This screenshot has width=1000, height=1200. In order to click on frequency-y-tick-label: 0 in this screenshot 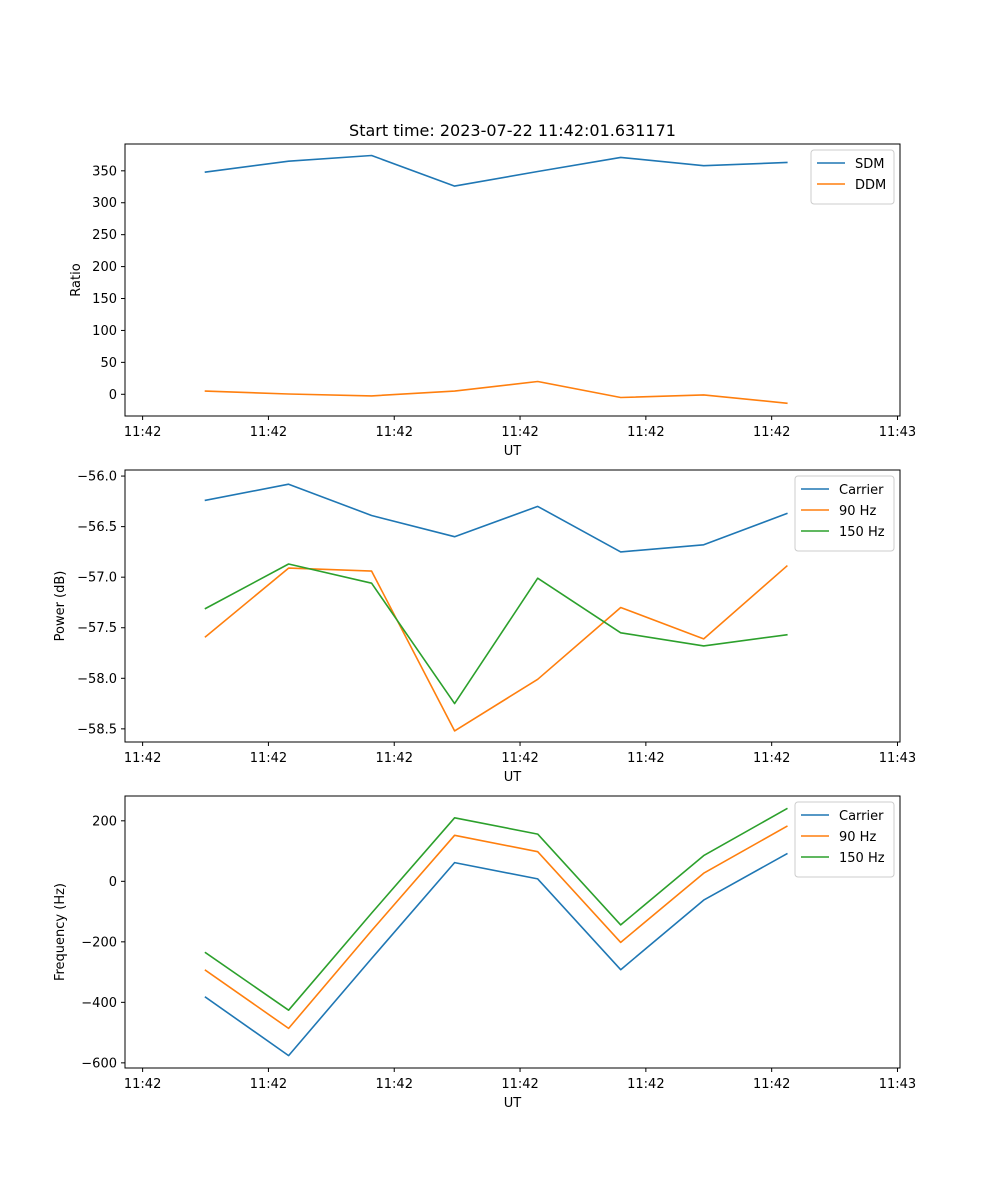, I will do `click(113, 882)`.